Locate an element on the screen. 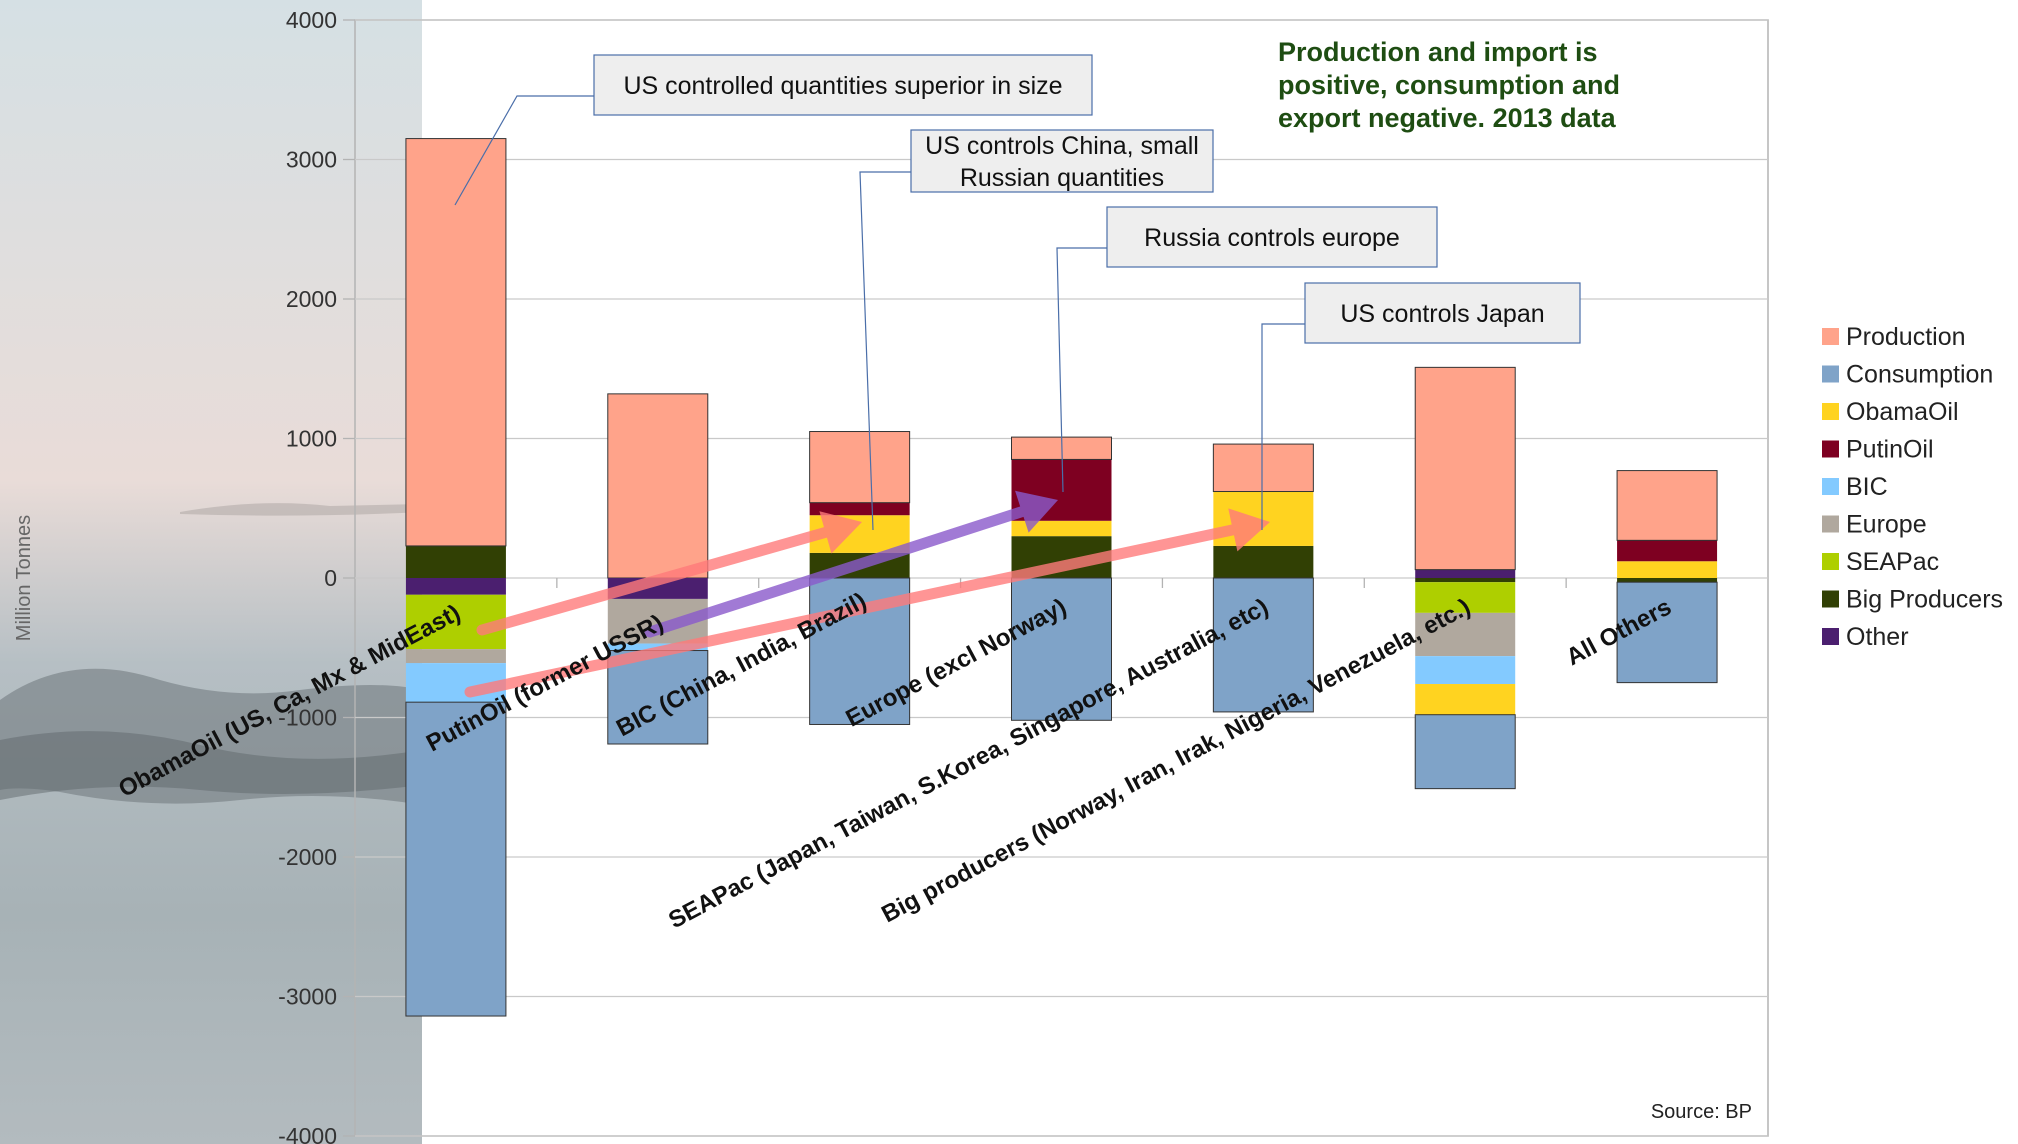  legend-item: Europe is located at coordinates (1874, 525).